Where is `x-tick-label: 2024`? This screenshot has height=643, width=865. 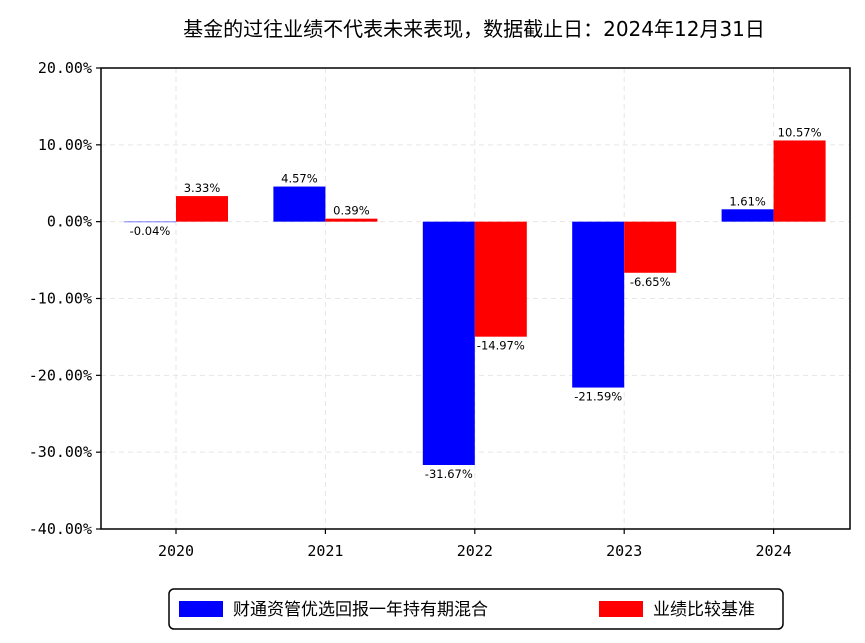 x-tick-label: 2024 is located at coordinates (774, 551).